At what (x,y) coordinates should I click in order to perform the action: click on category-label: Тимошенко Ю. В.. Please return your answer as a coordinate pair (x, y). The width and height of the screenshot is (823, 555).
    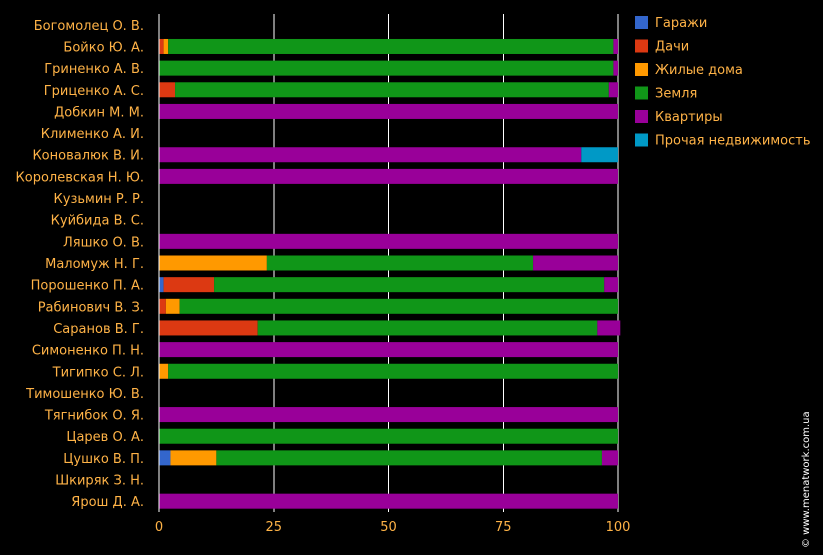
    Looking at the image, I should click on (84, 394).